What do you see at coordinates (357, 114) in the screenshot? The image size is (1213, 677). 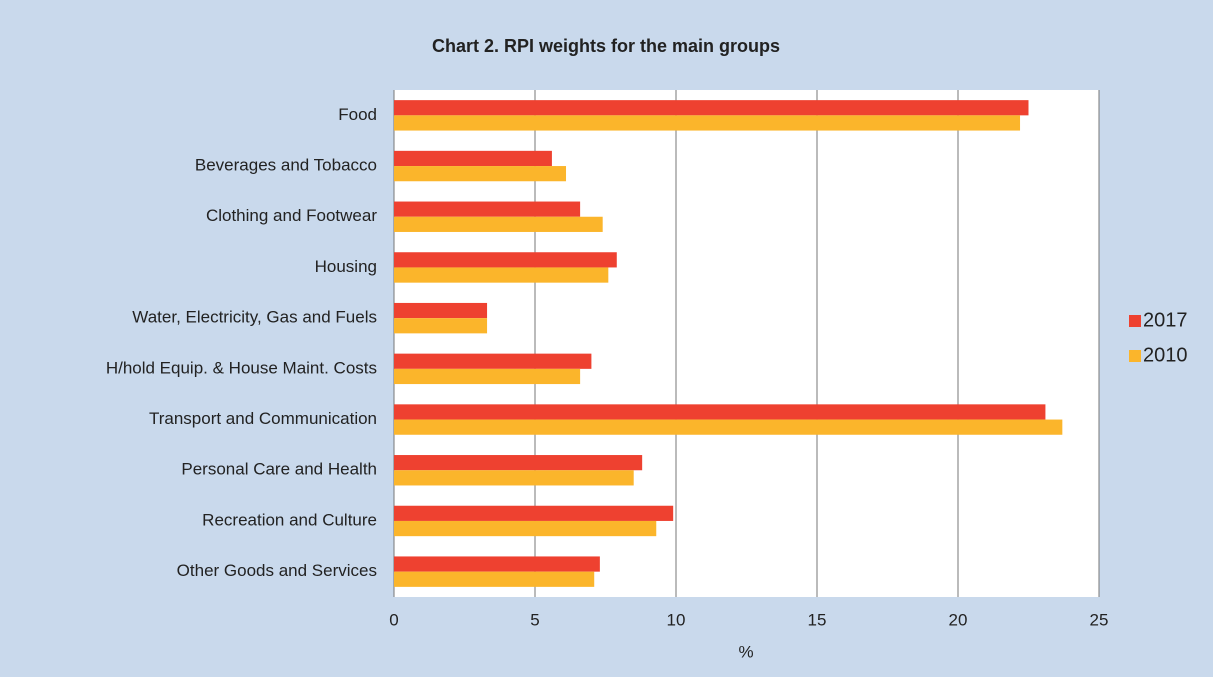 I see `y-tick-label: Food` at bounding box center [357, 114].